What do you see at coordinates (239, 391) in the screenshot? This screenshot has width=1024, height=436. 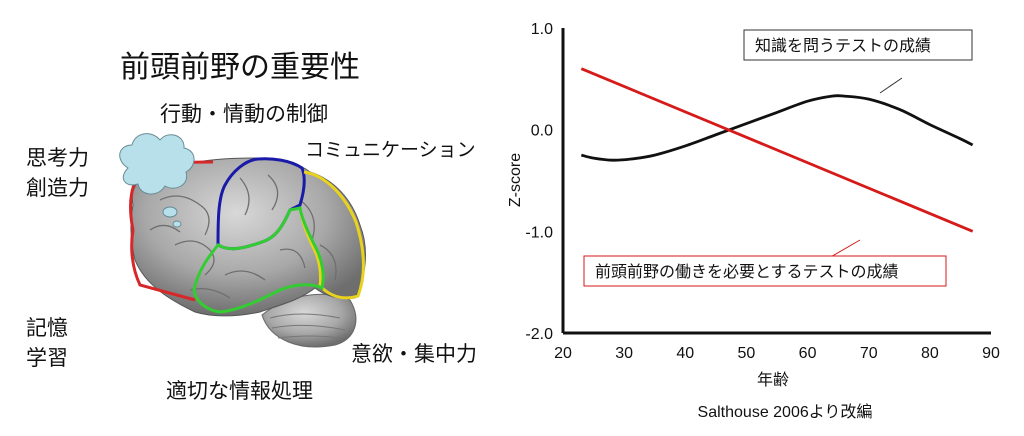 I see `label-information-processing: 適切な情報処理` at bounding box center [239, 391].